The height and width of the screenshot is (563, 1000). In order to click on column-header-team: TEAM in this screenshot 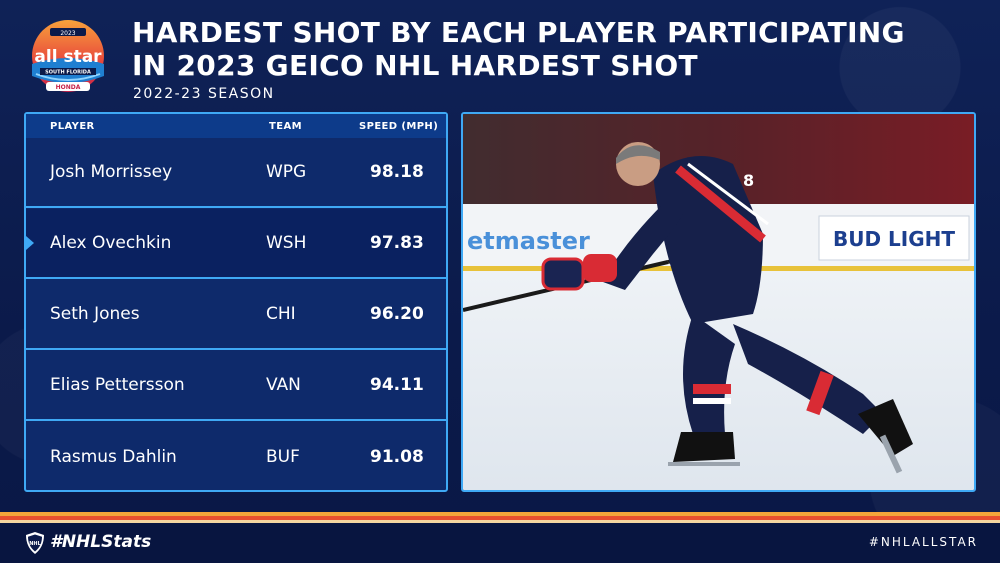, I will do `click(285, 126)`.